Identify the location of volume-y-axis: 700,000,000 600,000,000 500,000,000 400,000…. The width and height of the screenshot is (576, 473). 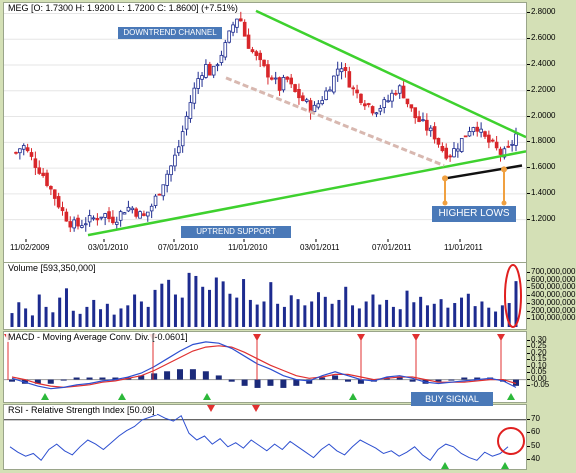
(551, 296).